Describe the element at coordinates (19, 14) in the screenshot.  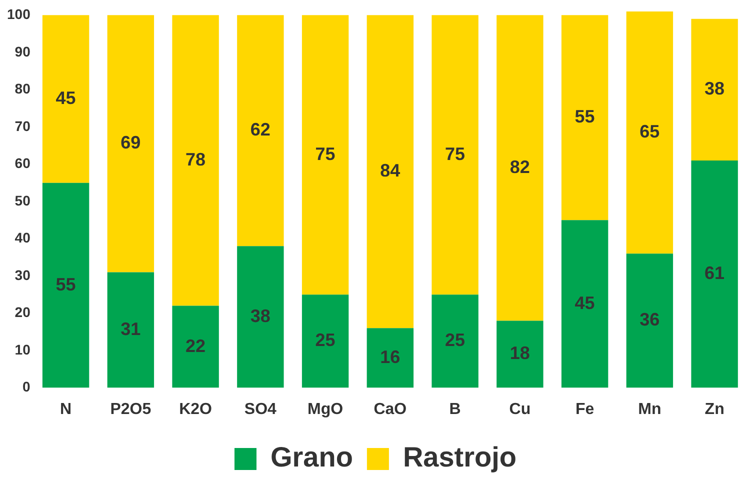
I see `y-tick-label: 100` at that location.